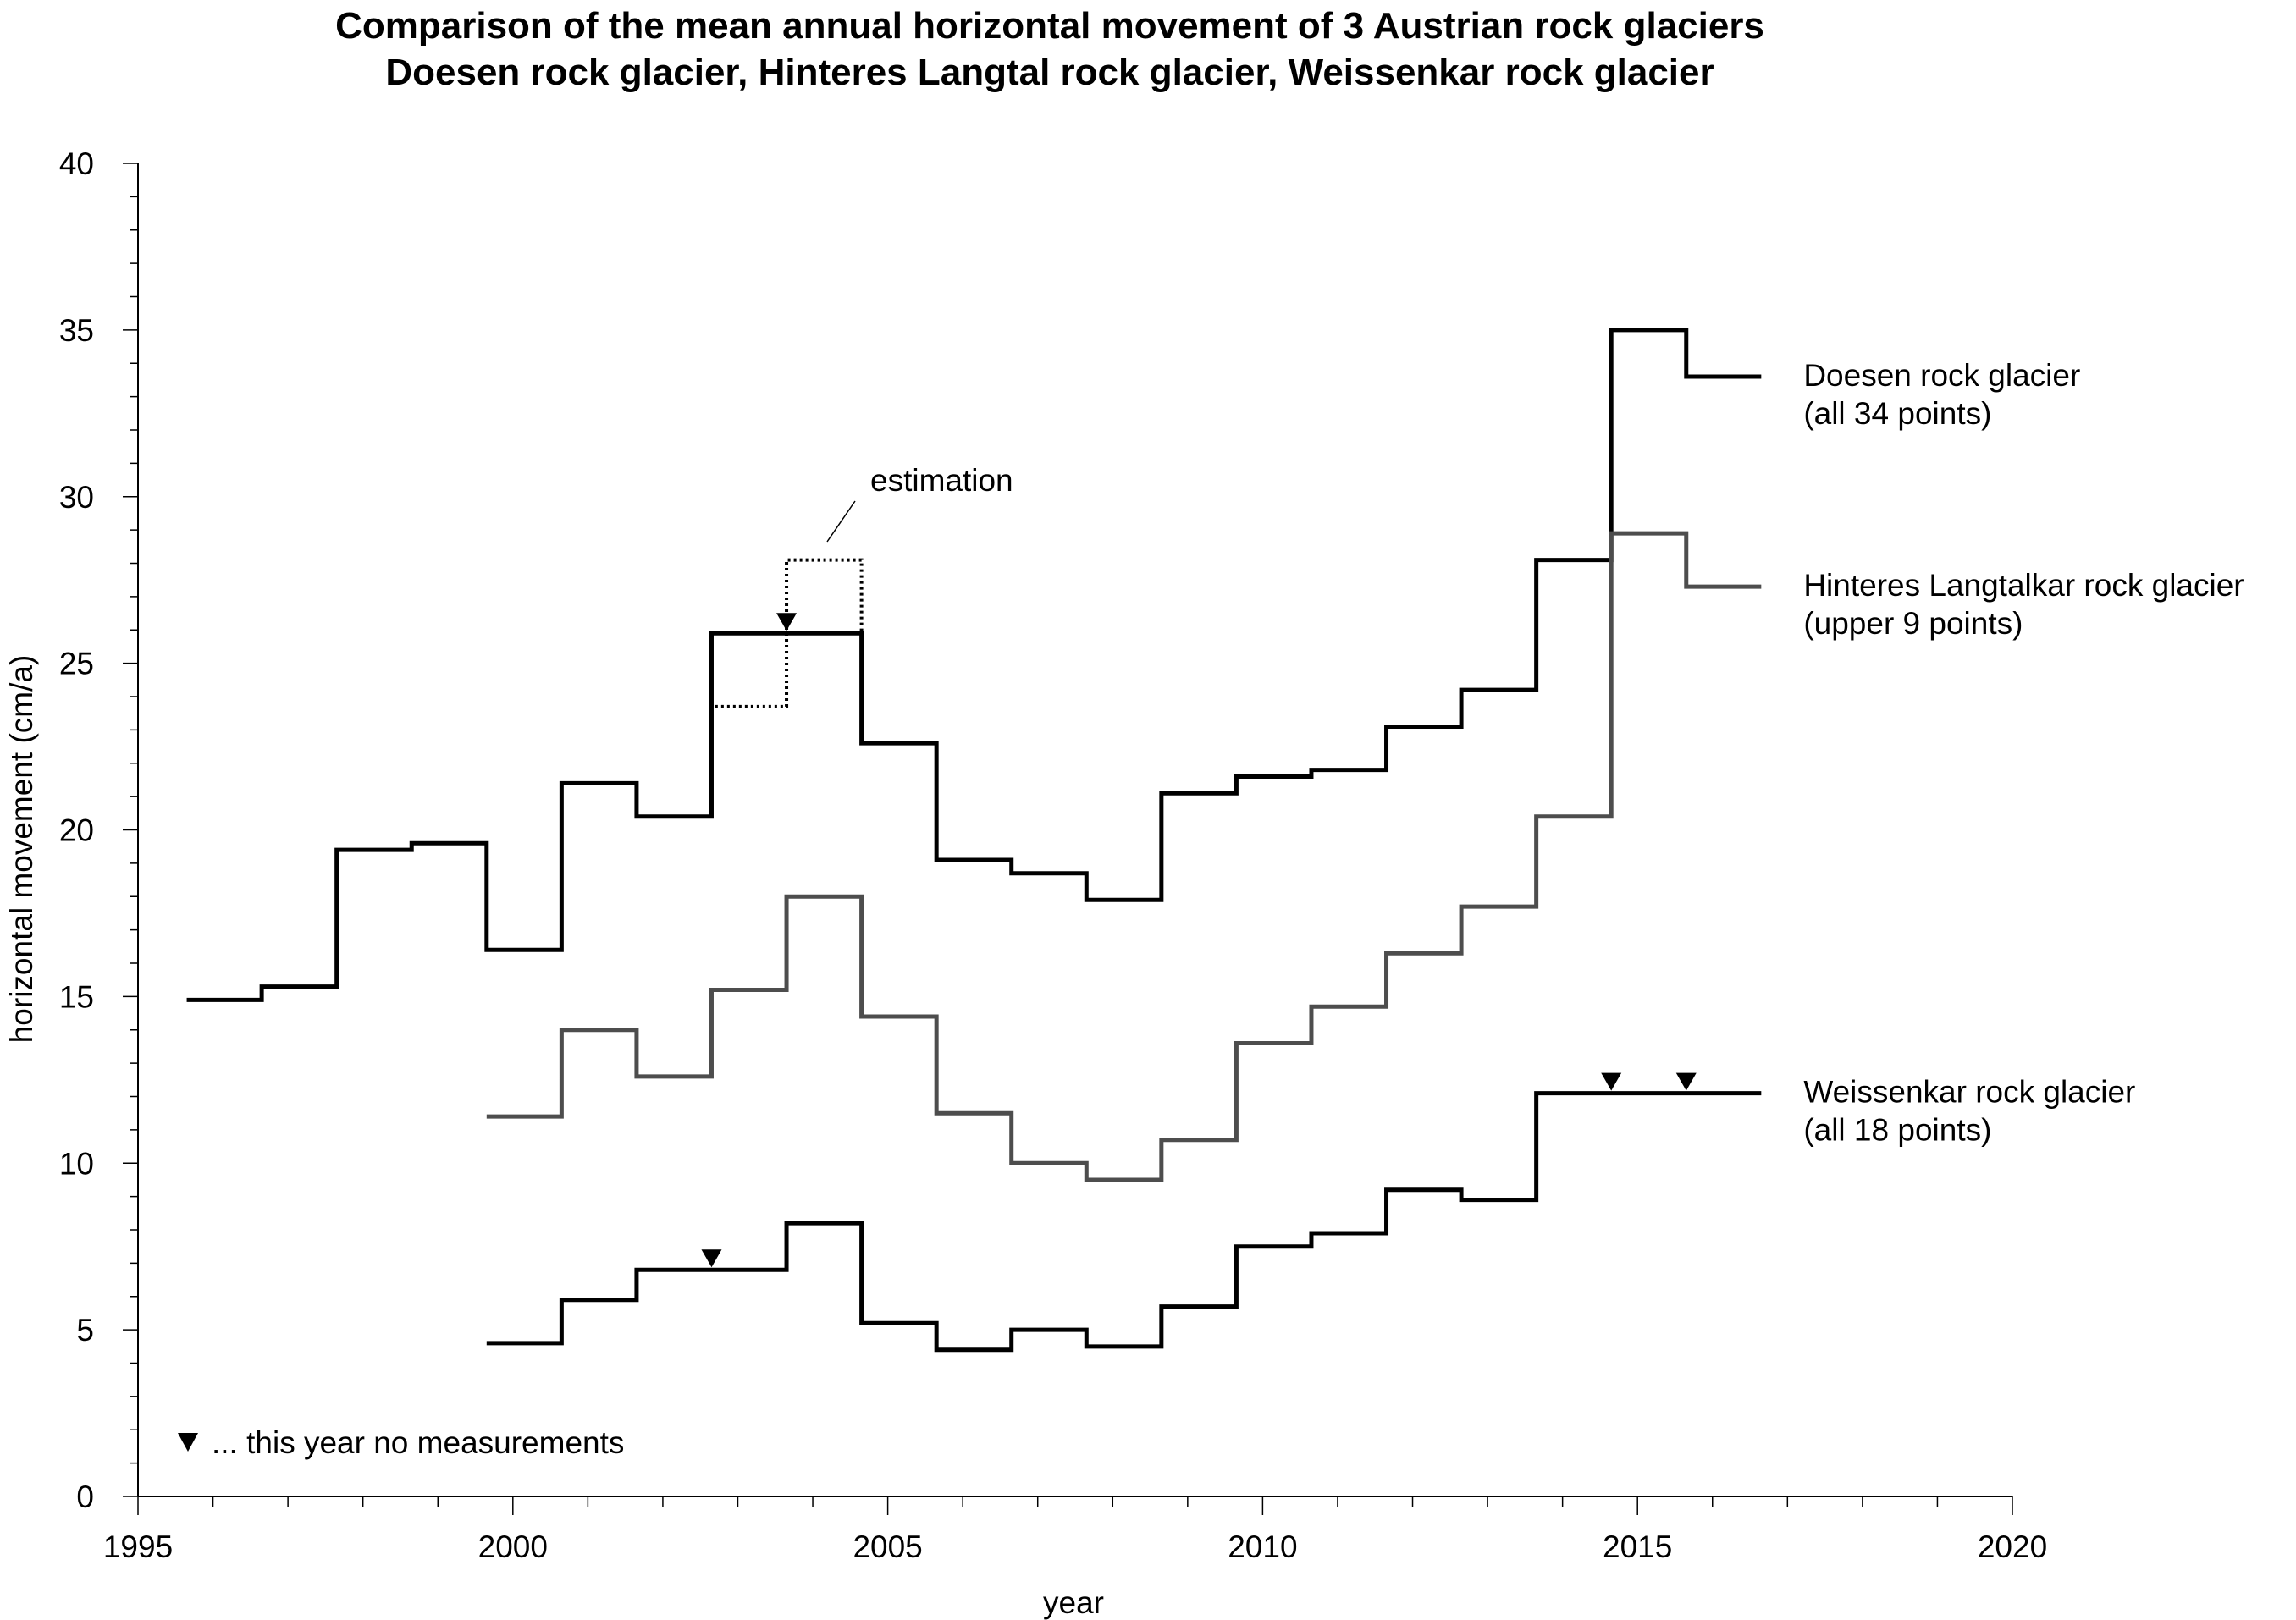  Describe the element at coordinates (76, 997) in the screenshot. I see `y-tick-label: 15` at that location.